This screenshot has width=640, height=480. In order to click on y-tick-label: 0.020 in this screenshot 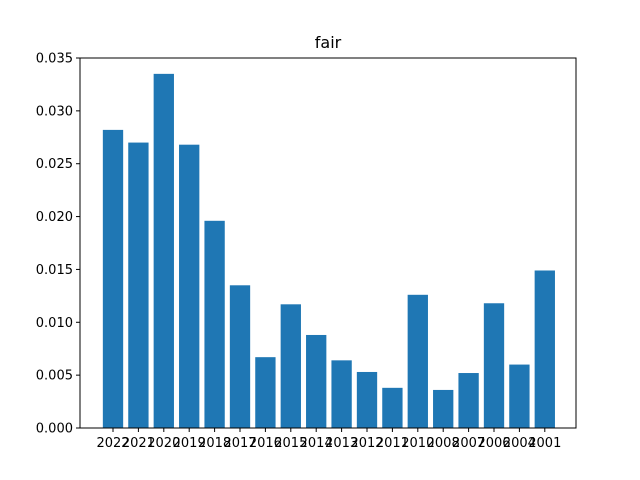, I will do `click(54, 217)`.